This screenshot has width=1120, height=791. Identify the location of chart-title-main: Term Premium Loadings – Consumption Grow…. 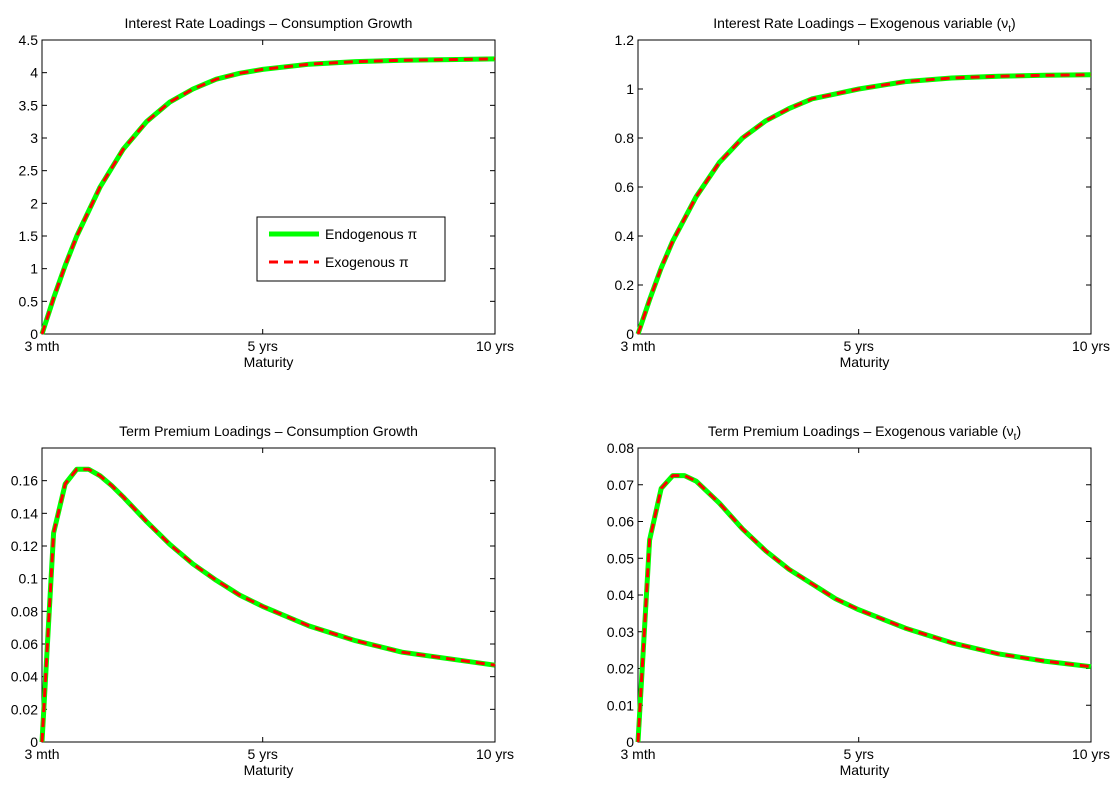
(268, 431).